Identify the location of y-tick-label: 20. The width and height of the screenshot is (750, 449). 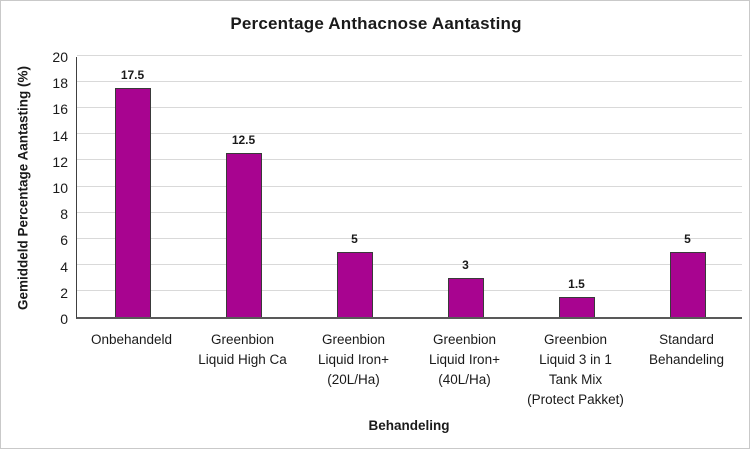
(60, 57).